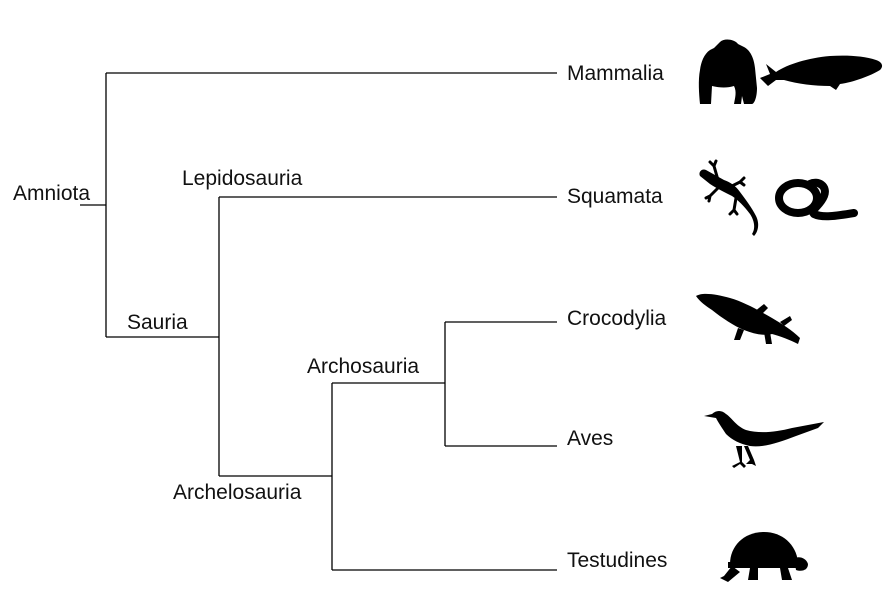  What do you see at coordinates (727, 71) in the screenshot?
I see `gorilla-icon` at bounding box center [727, 71].